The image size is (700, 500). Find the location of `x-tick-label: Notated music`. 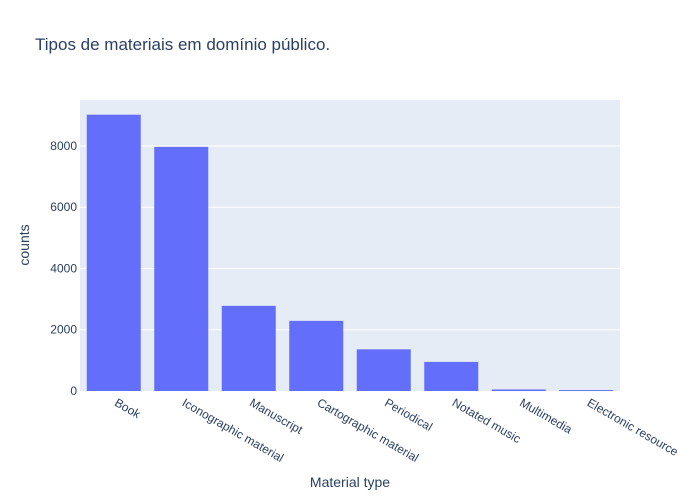

x-tick-label: Notated music is located at coordinates (486, 420).